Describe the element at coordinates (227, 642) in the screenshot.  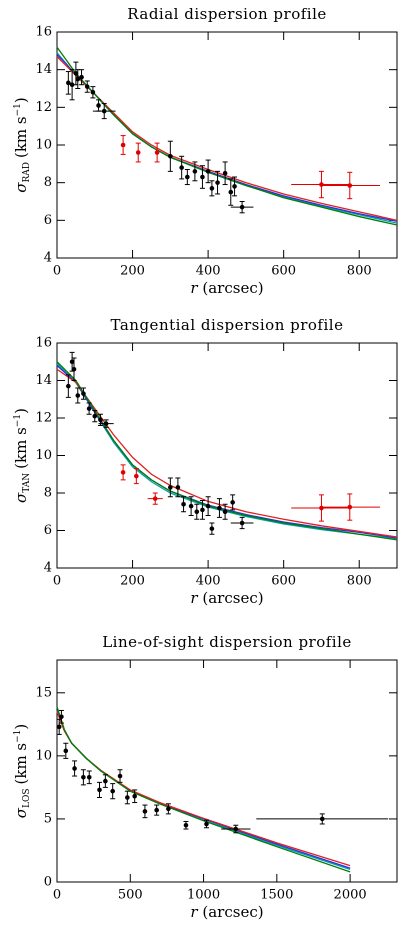
I see `chart-title: Line-of-sight dispersion profile` at that location.